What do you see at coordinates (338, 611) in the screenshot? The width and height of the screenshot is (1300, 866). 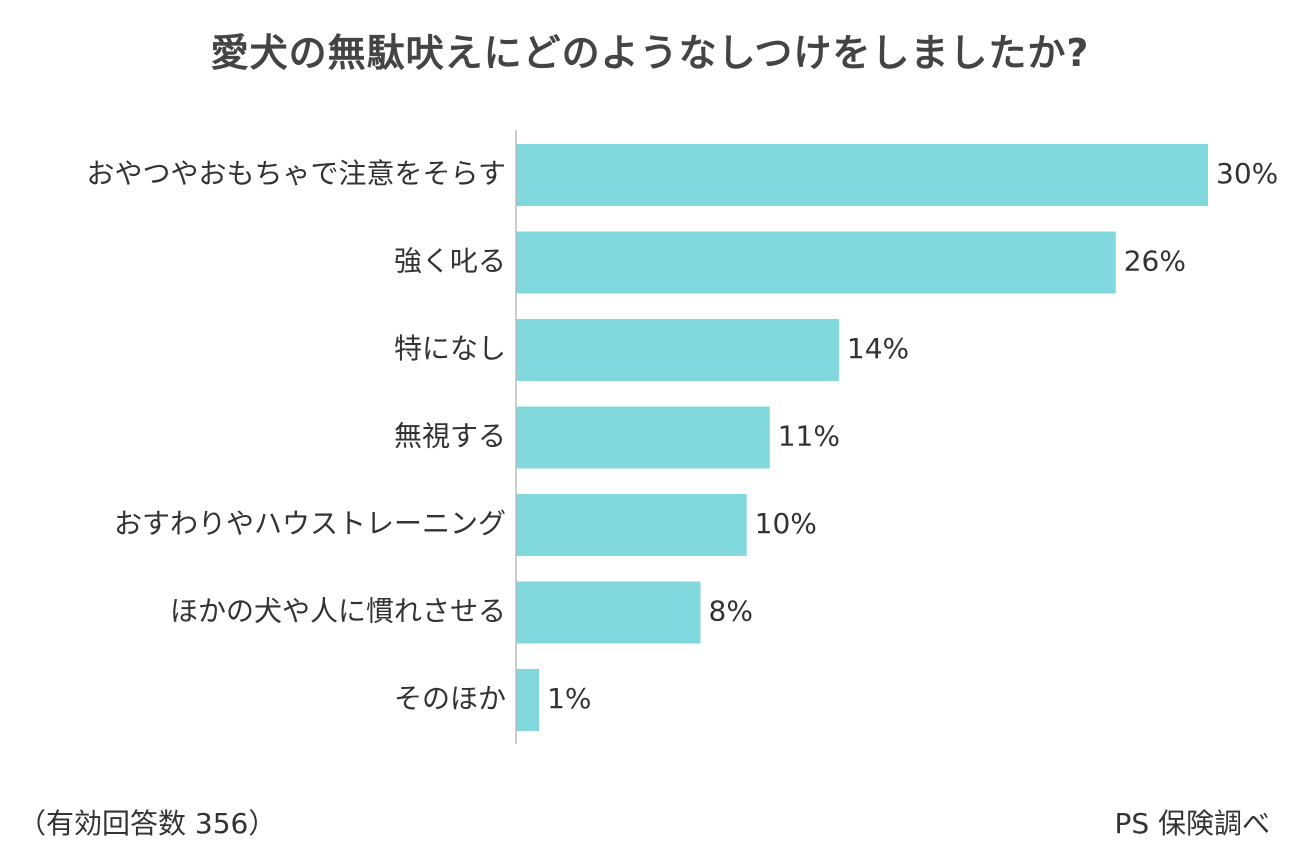 I see `category-label-6: ほかの犬や人に慣れさせる` at bounding box center [338, 611].